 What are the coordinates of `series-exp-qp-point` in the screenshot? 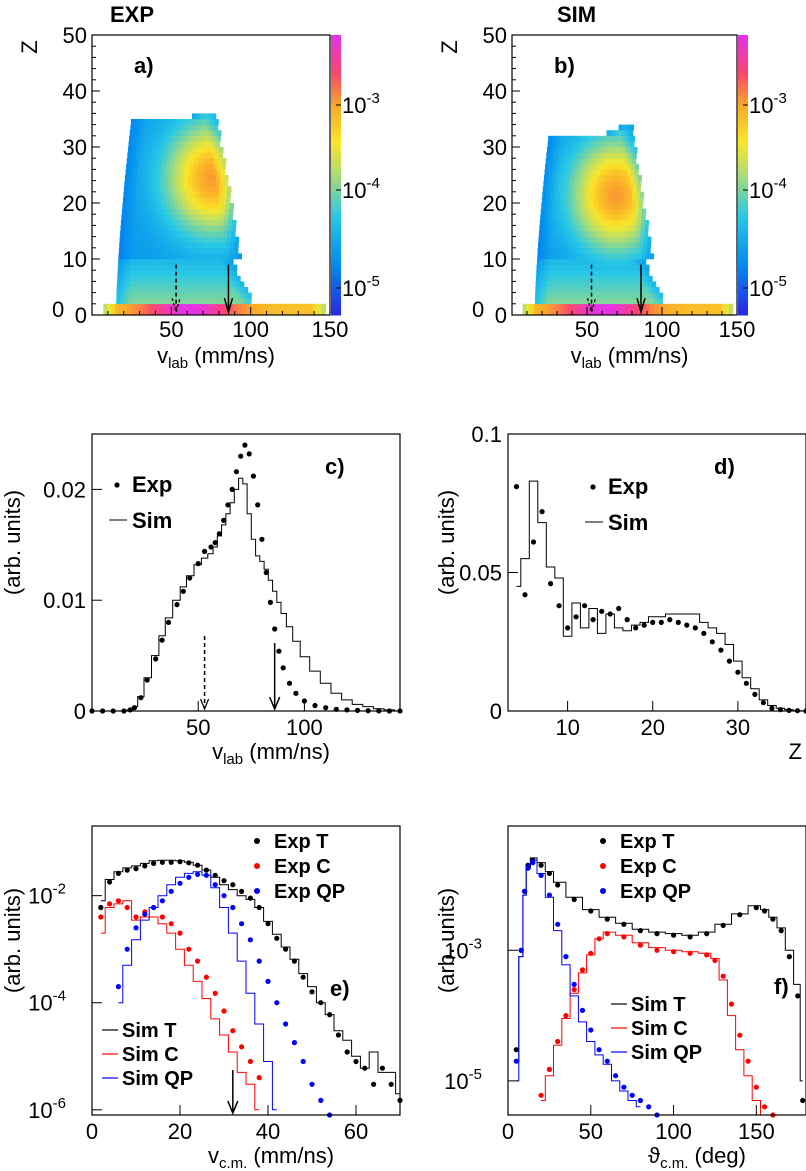 It's located at (516, 1061).